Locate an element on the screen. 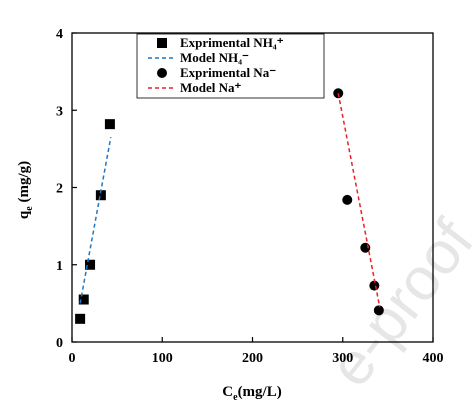 The width and height of the screenshot is (474, 414). x-axis-label: Ce(mg/L) is located at coordinates (251, 393).